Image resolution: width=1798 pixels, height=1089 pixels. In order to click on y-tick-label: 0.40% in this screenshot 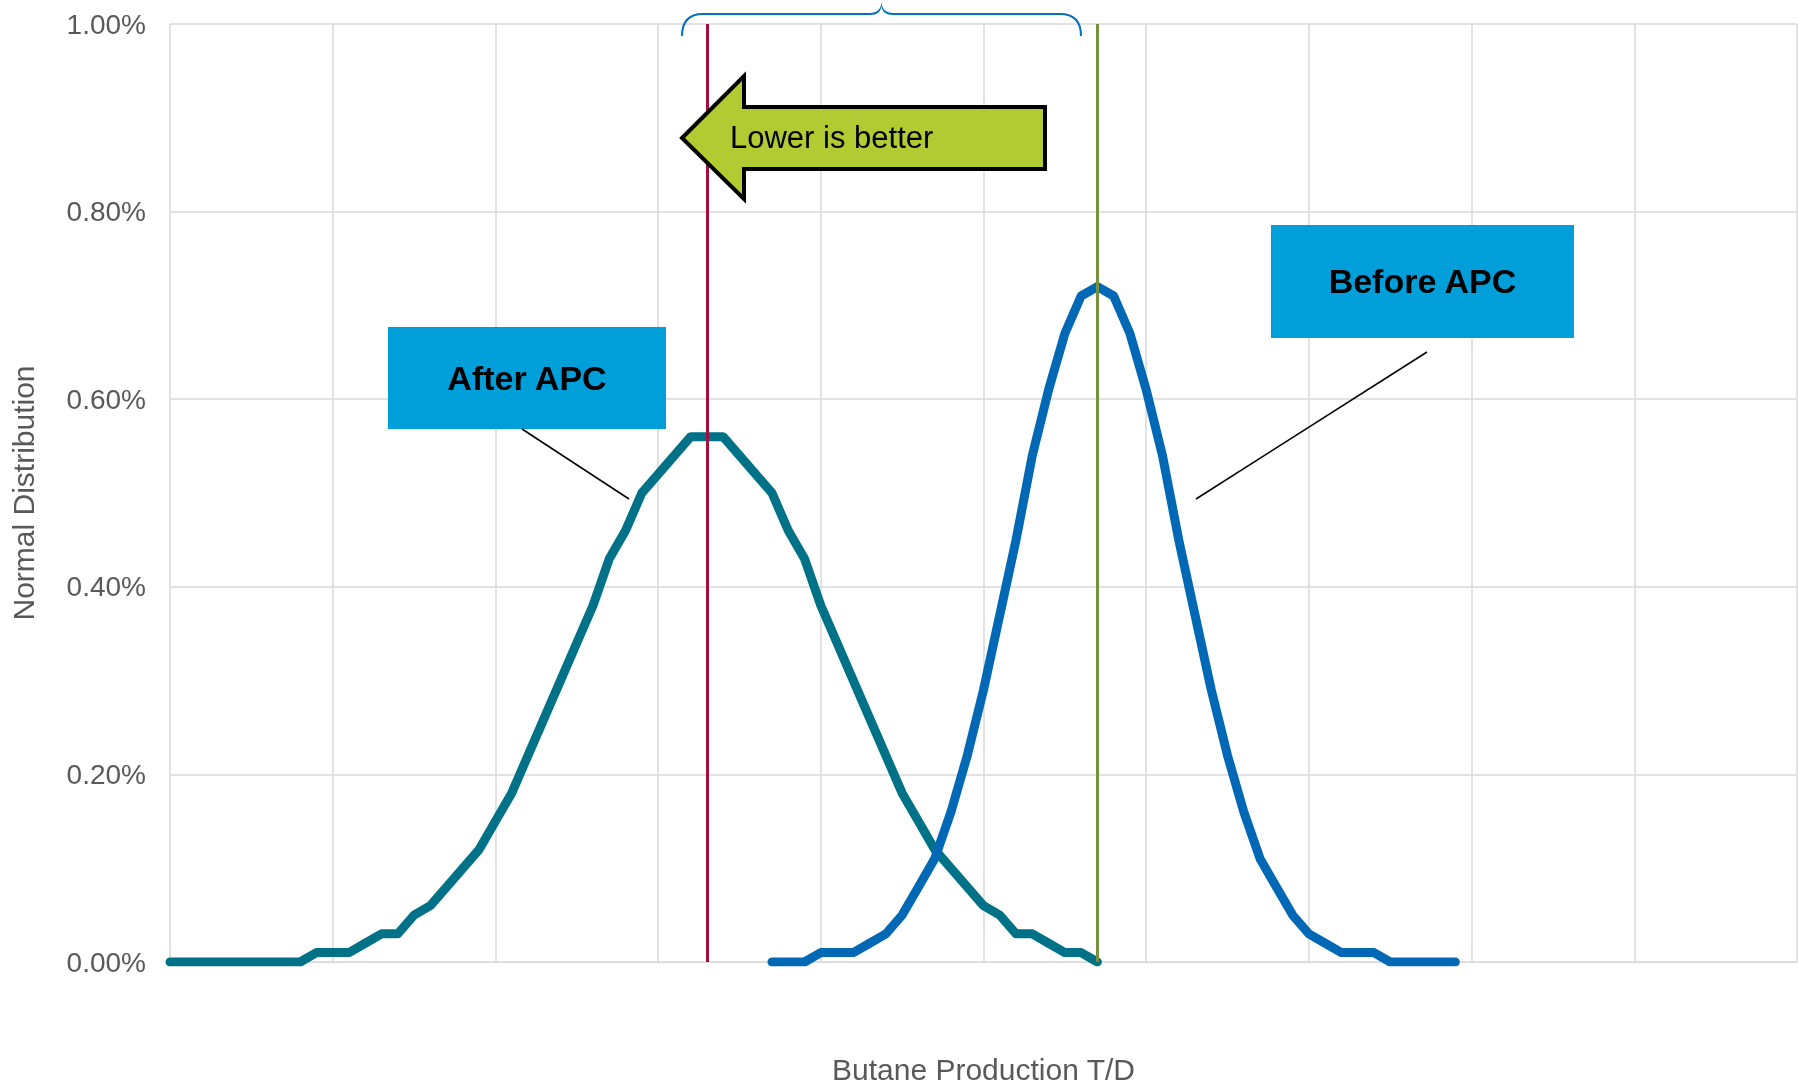, I will do `click(106, 587)`.